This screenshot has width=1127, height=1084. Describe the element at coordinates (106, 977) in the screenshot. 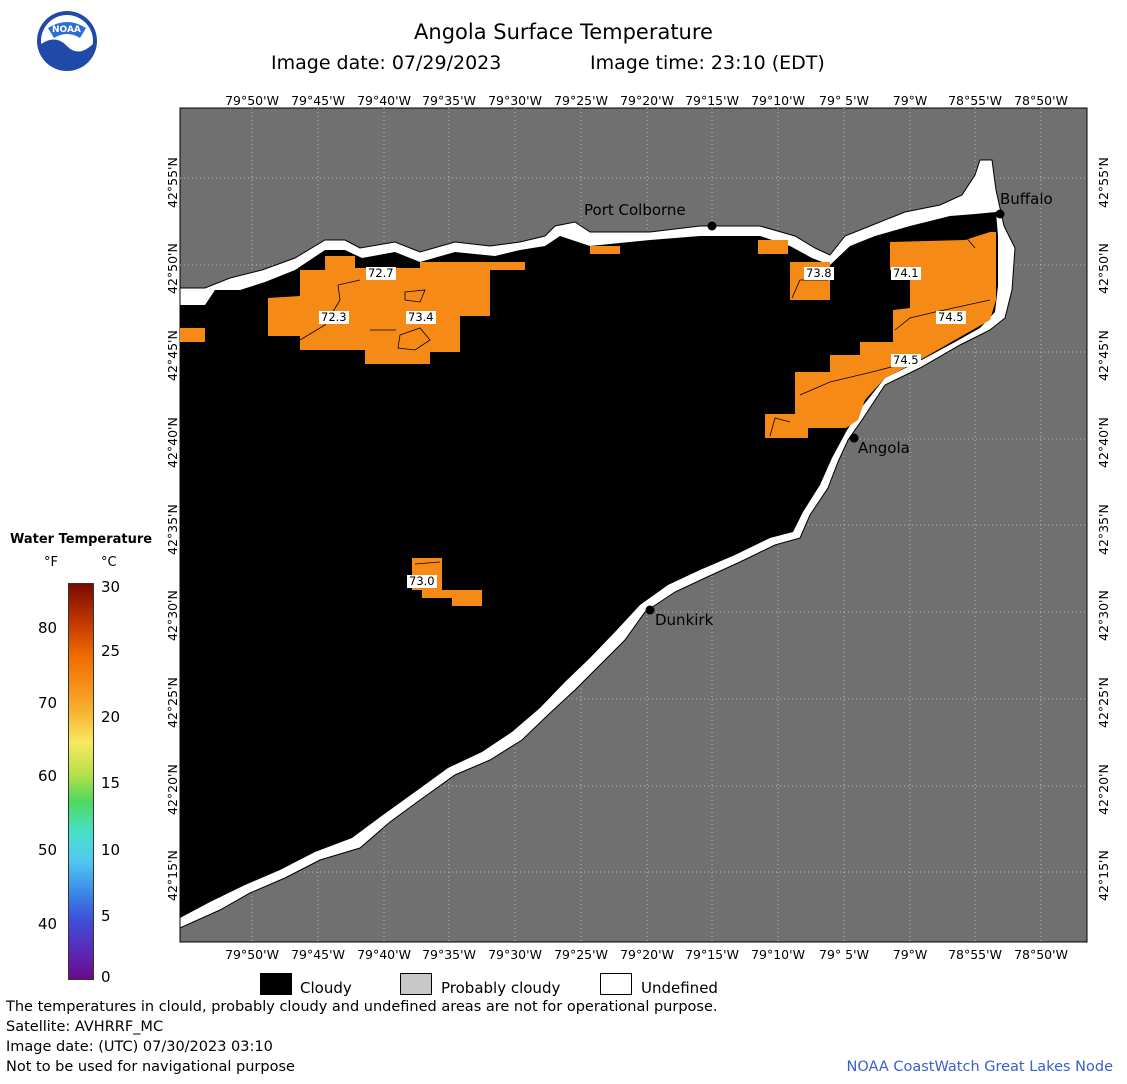

I see `legend-c-tick: 0` at that location.